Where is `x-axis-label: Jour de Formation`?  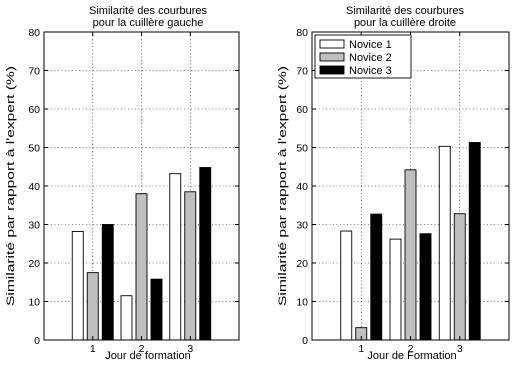
x-axis-label: Jour de Formation is located at coordinates (411, 356).